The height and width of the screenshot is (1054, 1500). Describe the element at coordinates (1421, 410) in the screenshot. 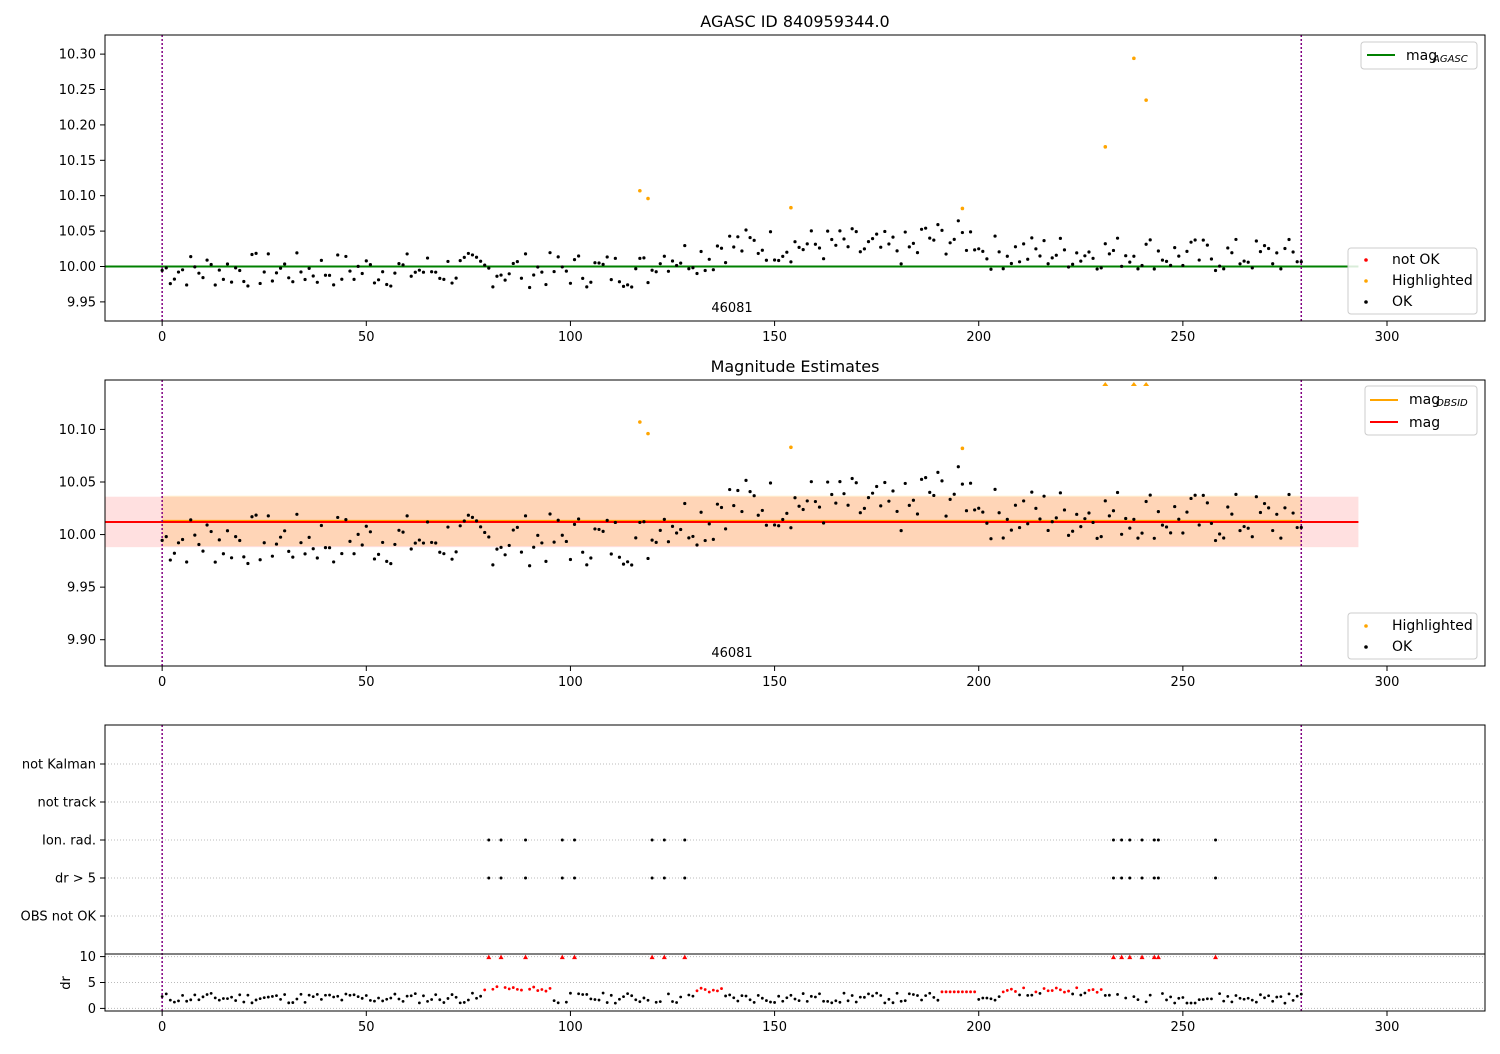

I see `panel2-line-legend: mag OBSID mag` at that location.